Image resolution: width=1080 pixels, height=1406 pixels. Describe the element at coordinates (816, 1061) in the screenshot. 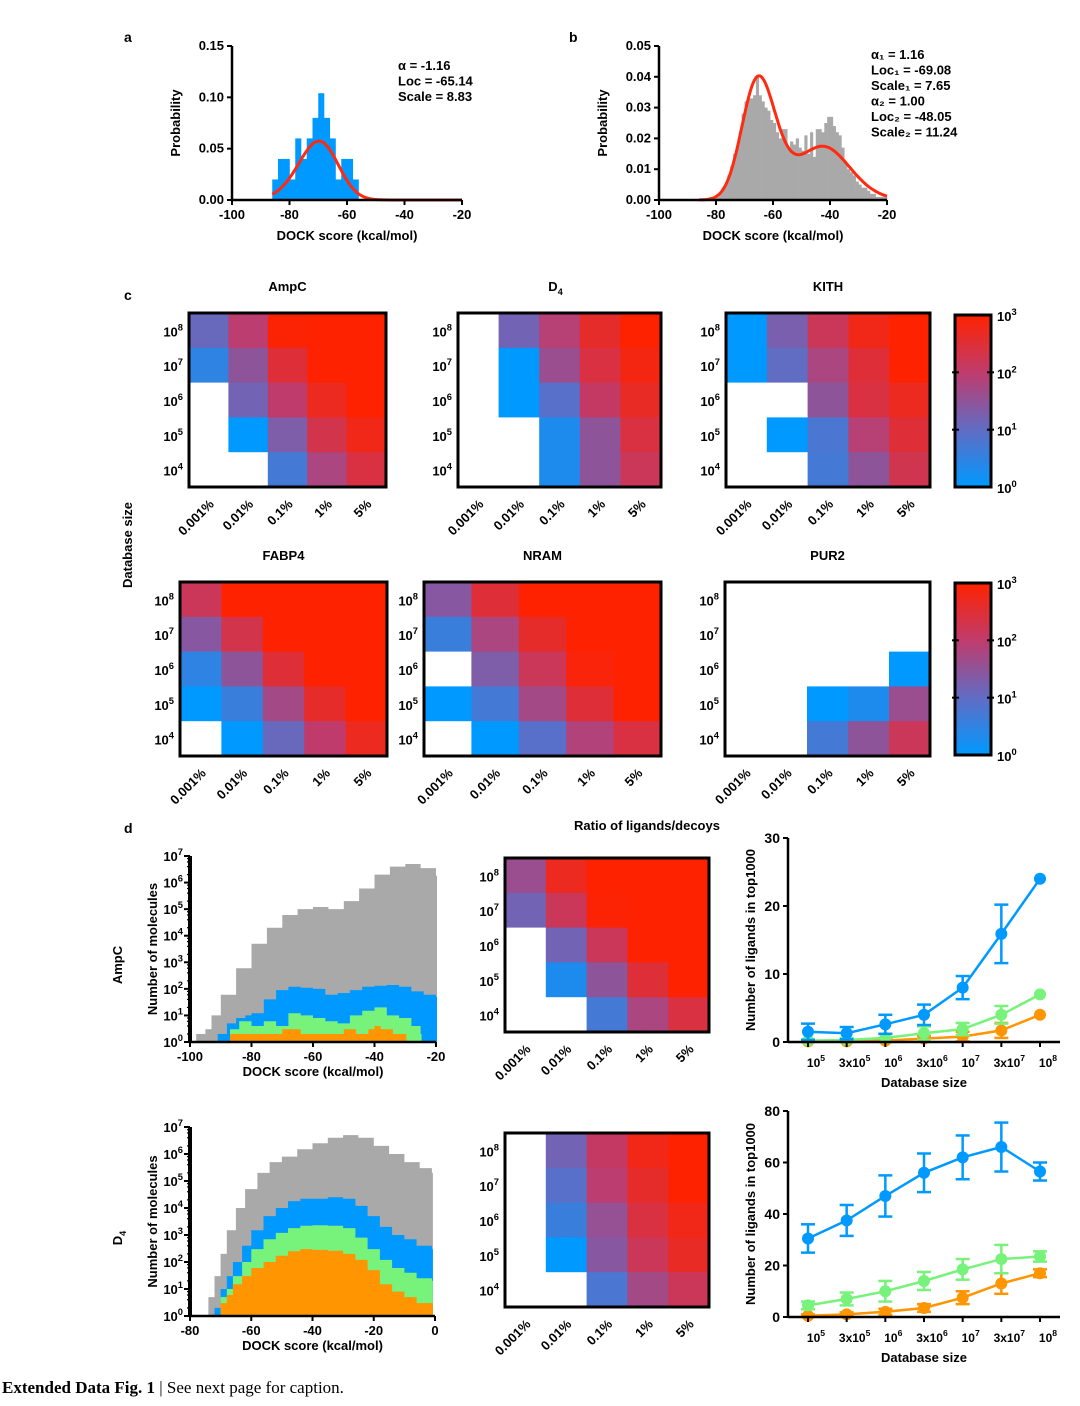

I see `x-tick-label: 105` at that location.